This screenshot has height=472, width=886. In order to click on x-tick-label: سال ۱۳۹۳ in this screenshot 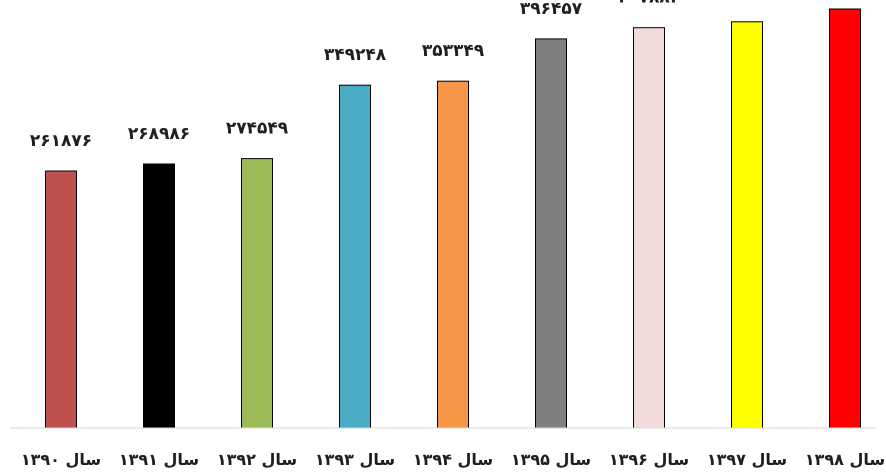, I will do `click(355, 459)`.